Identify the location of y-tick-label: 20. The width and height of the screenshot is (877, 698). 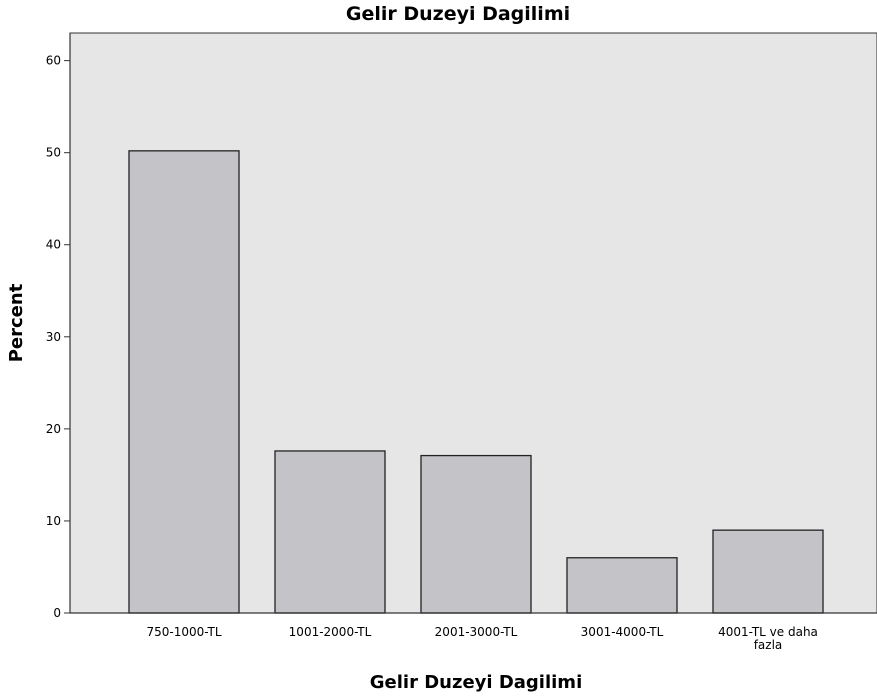
(53, 429).